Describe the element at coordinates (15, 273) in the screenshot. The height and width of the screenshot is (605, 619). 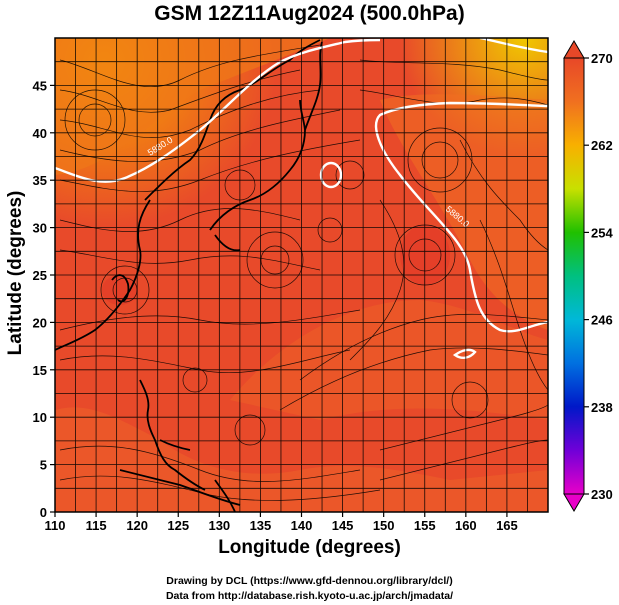
I see `y-axis-label: Latitude (degrees)` at that location.